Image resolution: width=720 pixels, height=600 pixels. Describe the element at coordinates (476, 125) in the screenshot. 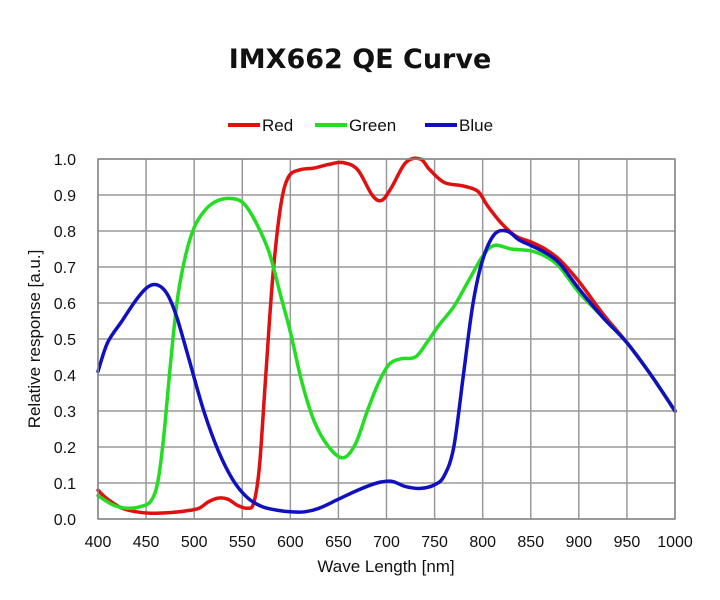

I see `legend-label: Blue` at that location.